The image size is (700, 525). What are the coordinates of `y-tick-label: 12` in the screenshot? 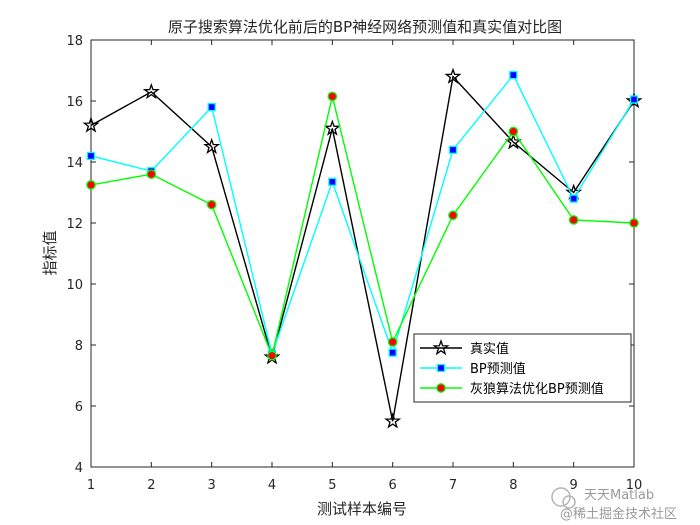 It's located at (74, 224).